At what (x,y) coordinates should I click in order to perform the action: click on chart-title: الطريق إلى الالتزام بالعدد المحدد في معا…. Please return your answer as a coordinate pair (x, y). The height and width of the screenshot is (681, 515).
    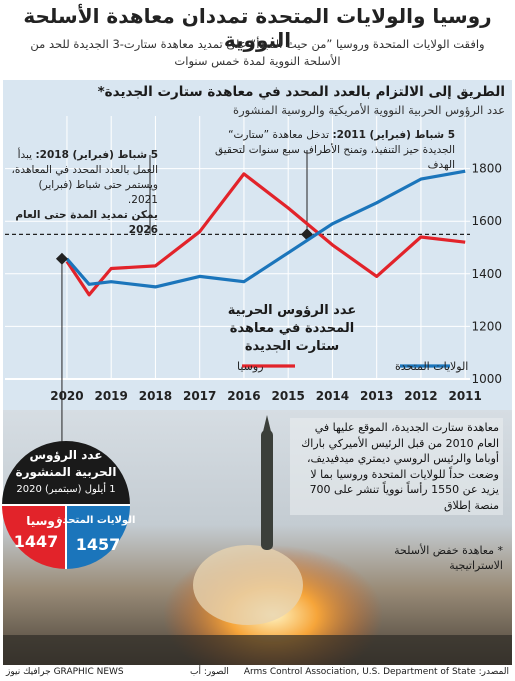
    Looking at the image, I should click on (301, 92).